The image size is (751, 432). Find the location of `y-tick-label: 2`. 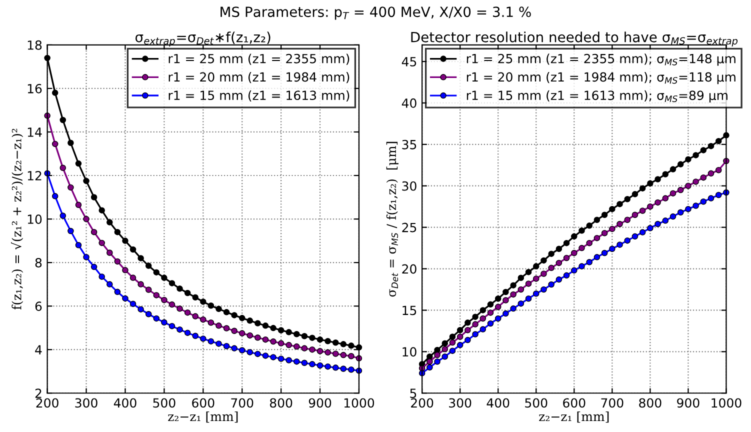

y-tick-label: 2 is located at coordinates (38, 393).